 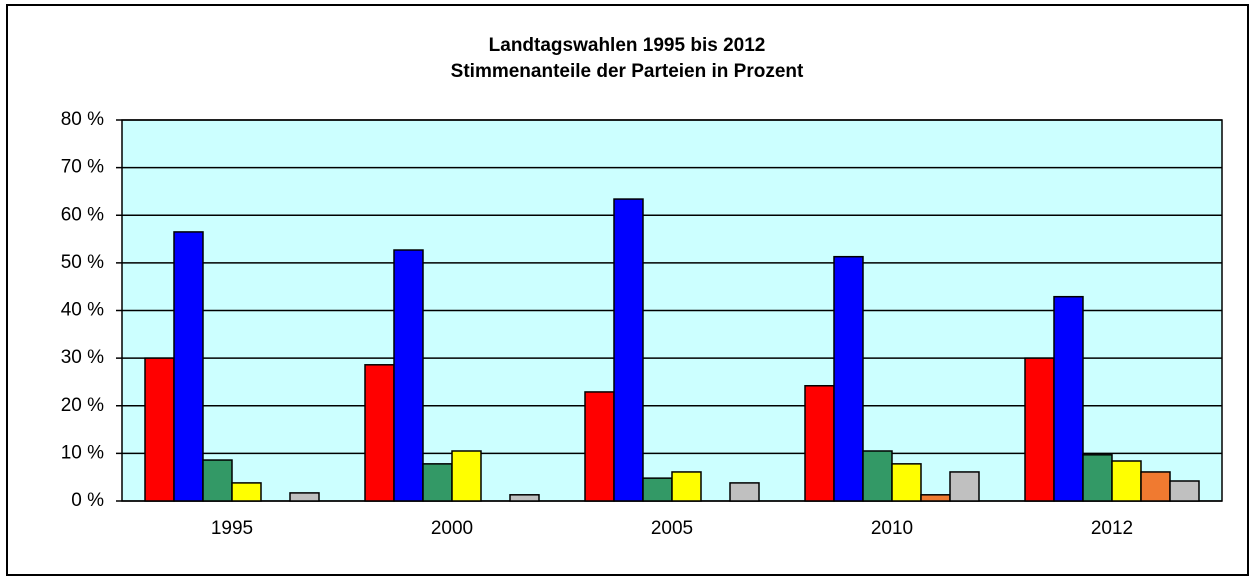 What do you see at coordinates (627, 71) in the screenshot?
I see `chart-subtitle: Stimmenanteile der Parteien in Prozent` at bounding box center [627, 71].